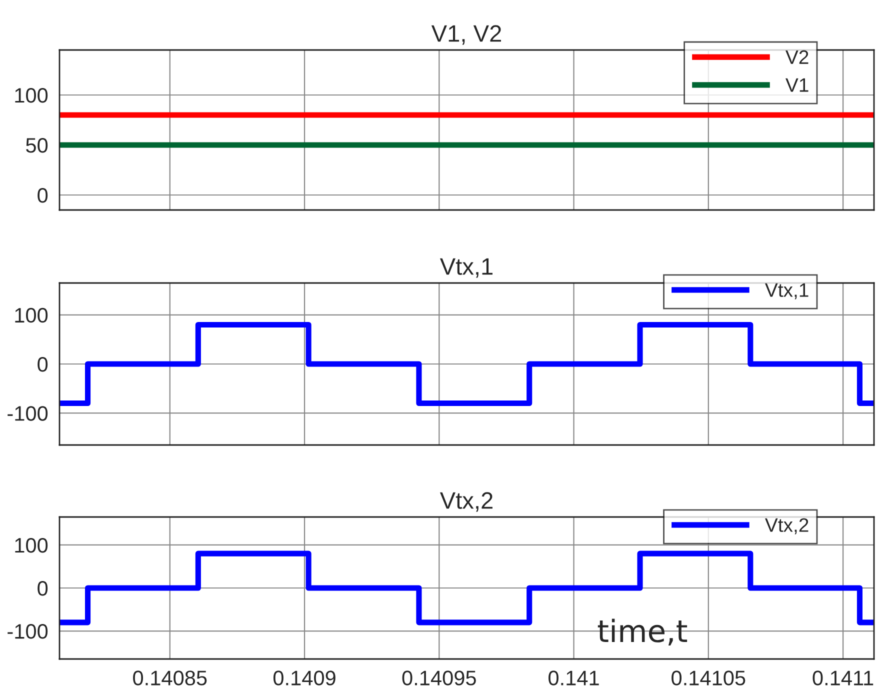 The image size is (885, 696). Describe the element at coordinates (843, 678) in the screenshot. I see `x-tick-label: 0.1411` at that location.